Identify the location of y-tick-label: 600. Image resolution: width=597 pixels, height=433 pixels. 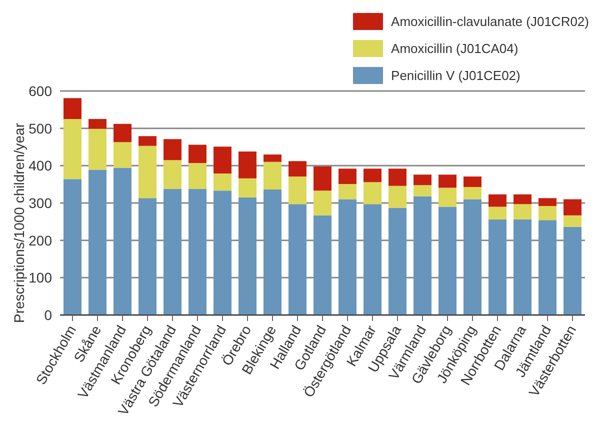
(40, 90).